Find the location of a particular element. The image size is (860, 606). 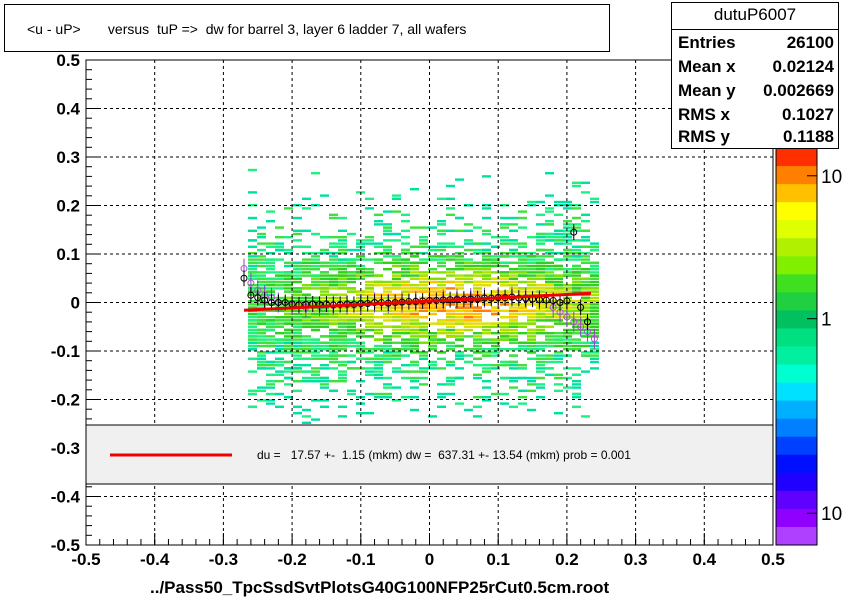

stats-value: 0.1027 is located at coordinates (808, 114).